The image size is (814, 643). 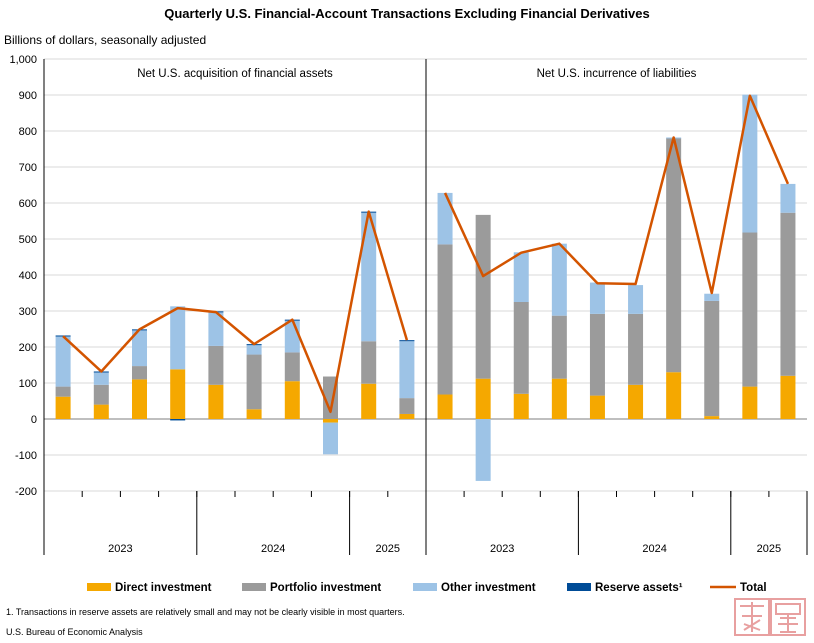 What do you see at coordinates (74, 632) in the screenshot?
I see `source-note: U.S. Bureau of Economic Analysis` at bounding box center [74, 632].